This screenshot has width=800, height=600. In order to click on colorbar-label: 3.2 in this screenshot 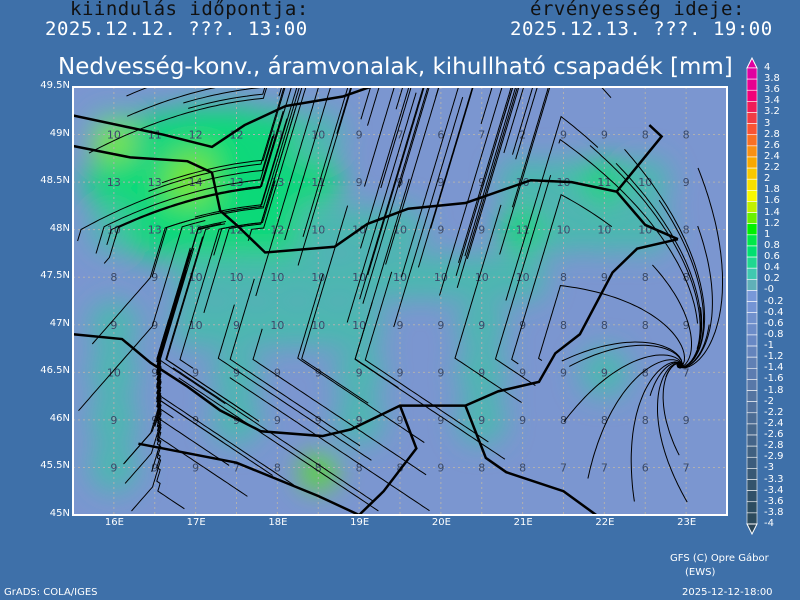, I will do `click(772, 112)`.